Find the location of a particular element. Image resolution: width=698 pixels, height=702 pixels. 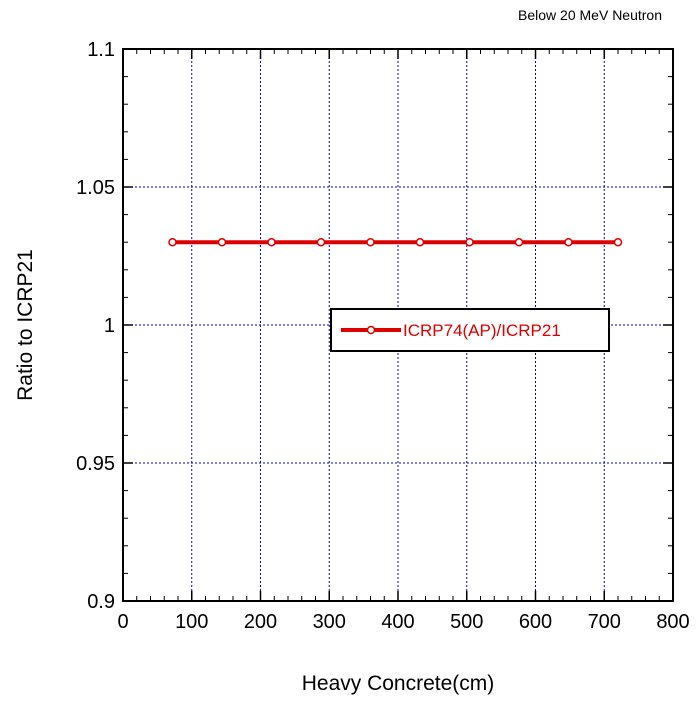

y-tick-label: 1.1 is located at coordinates (101, 50).